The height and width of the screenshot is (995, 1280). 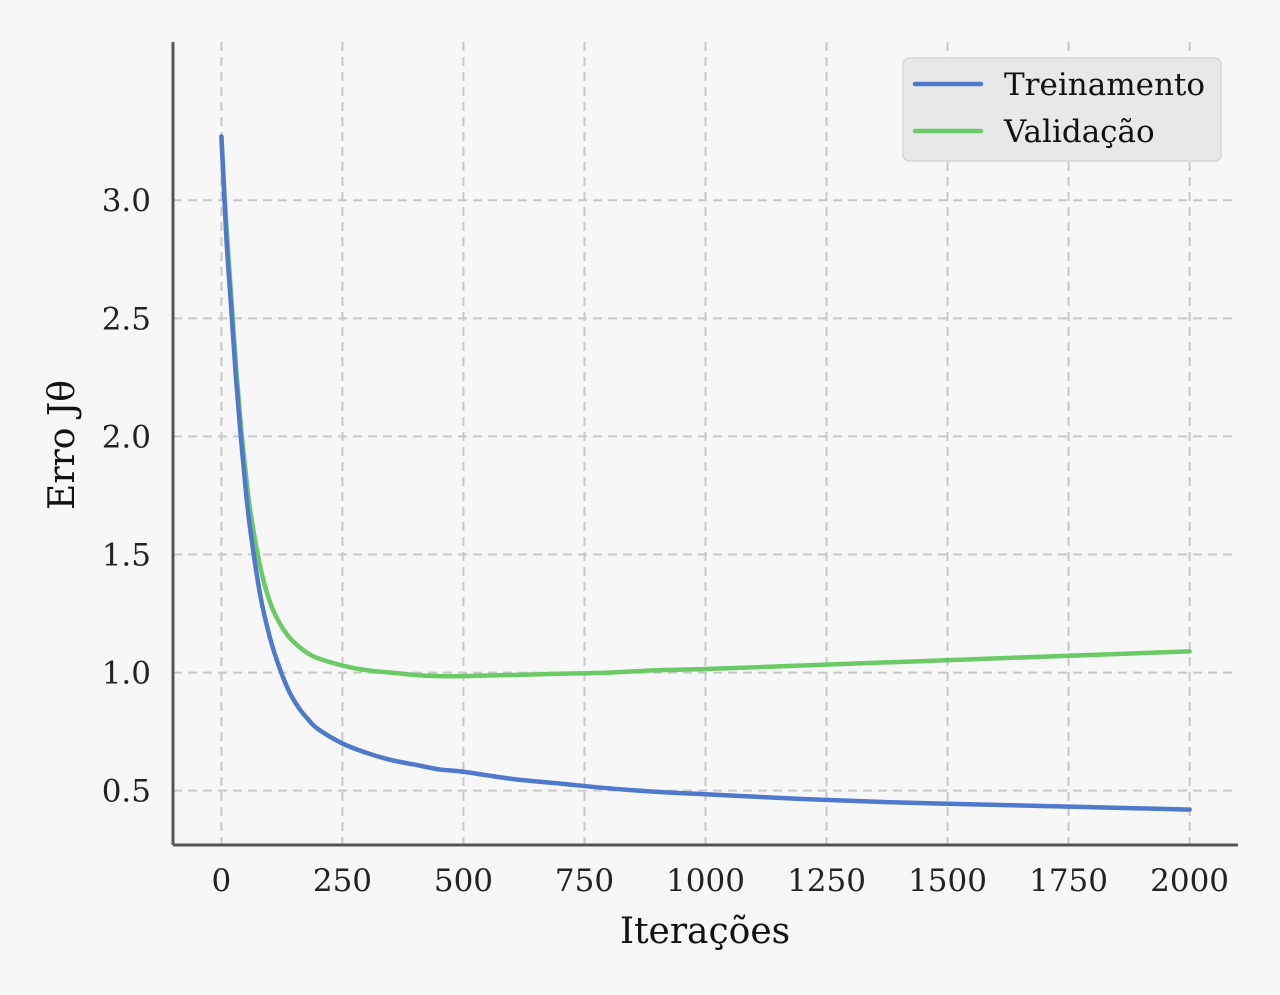 What do you see at coordinates (126, 201) in the screenshot?
I see `y-tick-label: 3.0` at bounding box center [126, 201].